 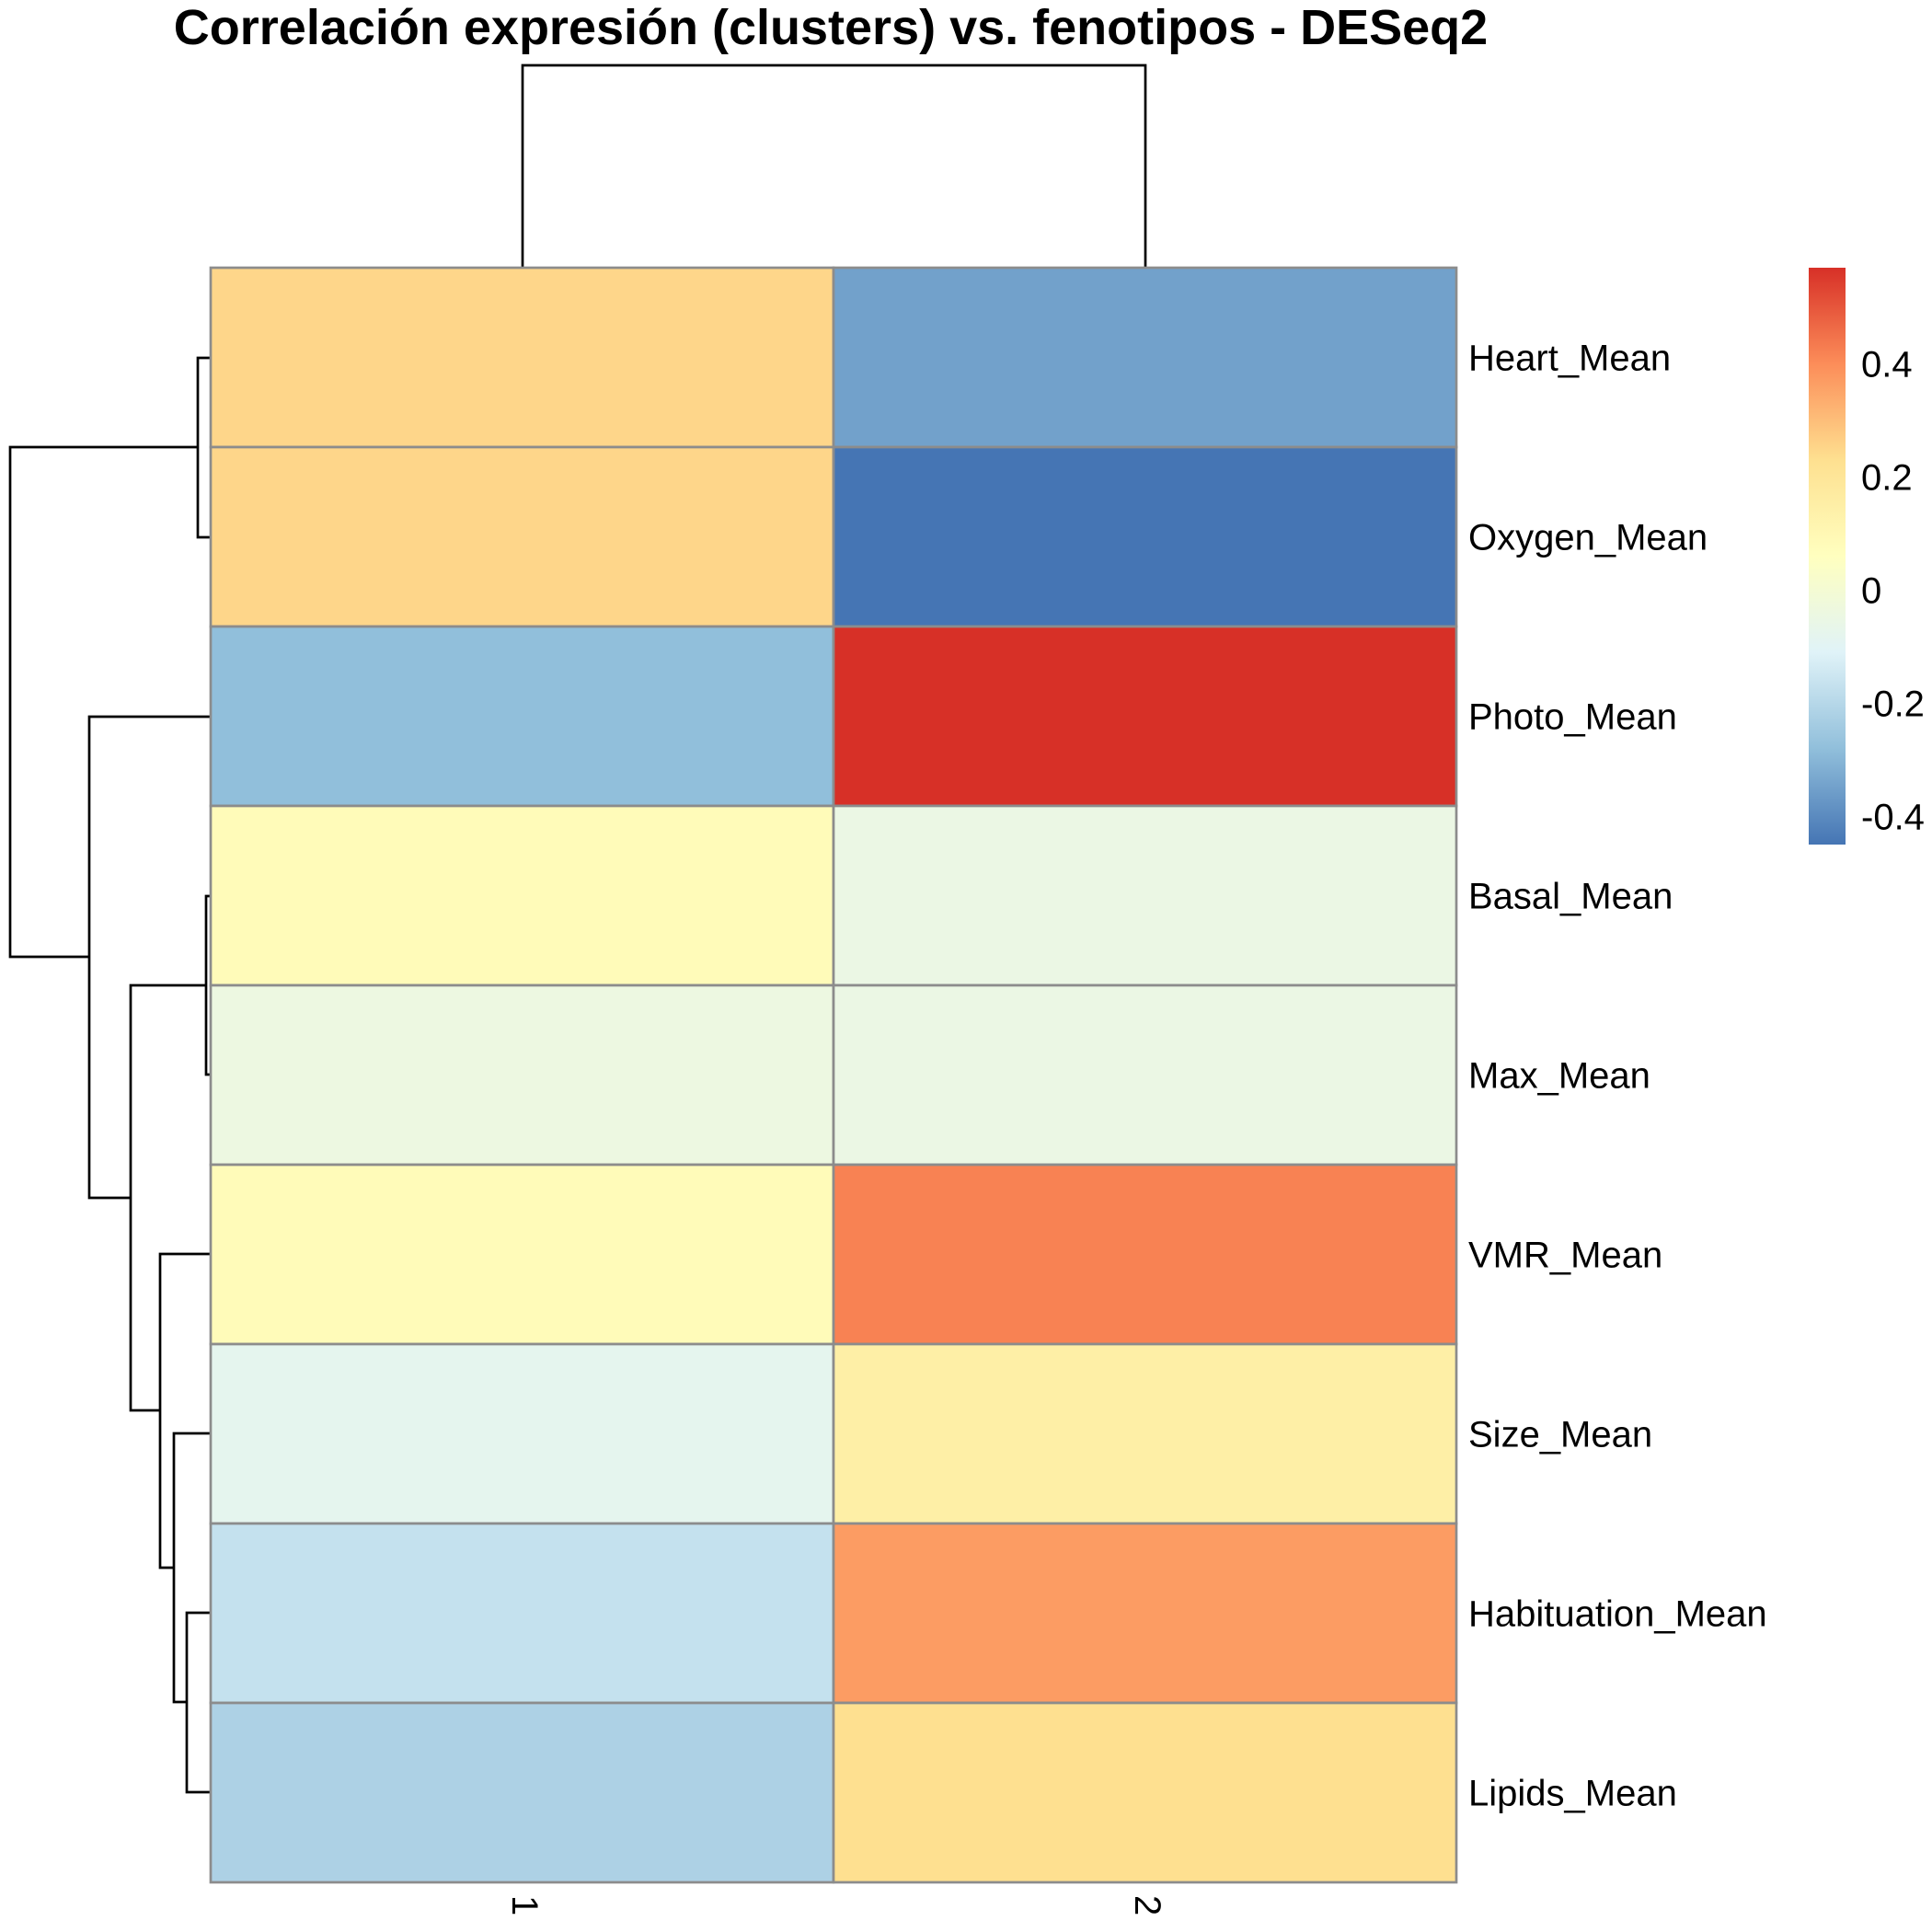 I want to click on column-dendrogram-branch, so click(x=834, y=165).